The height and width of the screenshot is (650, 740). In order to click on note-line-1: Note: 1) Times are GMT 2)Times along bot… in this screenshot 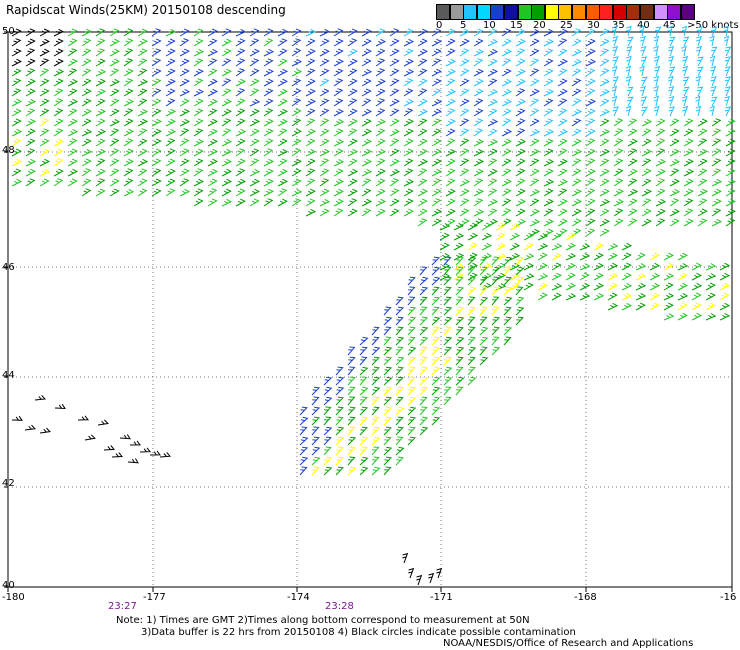, I will do `click(323, 620)`.